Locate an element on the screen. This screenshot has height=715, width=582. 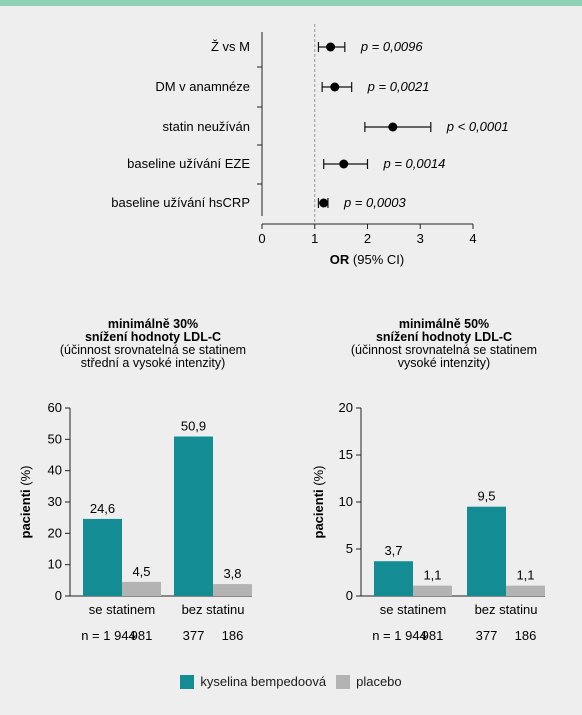
forest-p-value: p = 0,0014 is located at coordinates (414, 163).